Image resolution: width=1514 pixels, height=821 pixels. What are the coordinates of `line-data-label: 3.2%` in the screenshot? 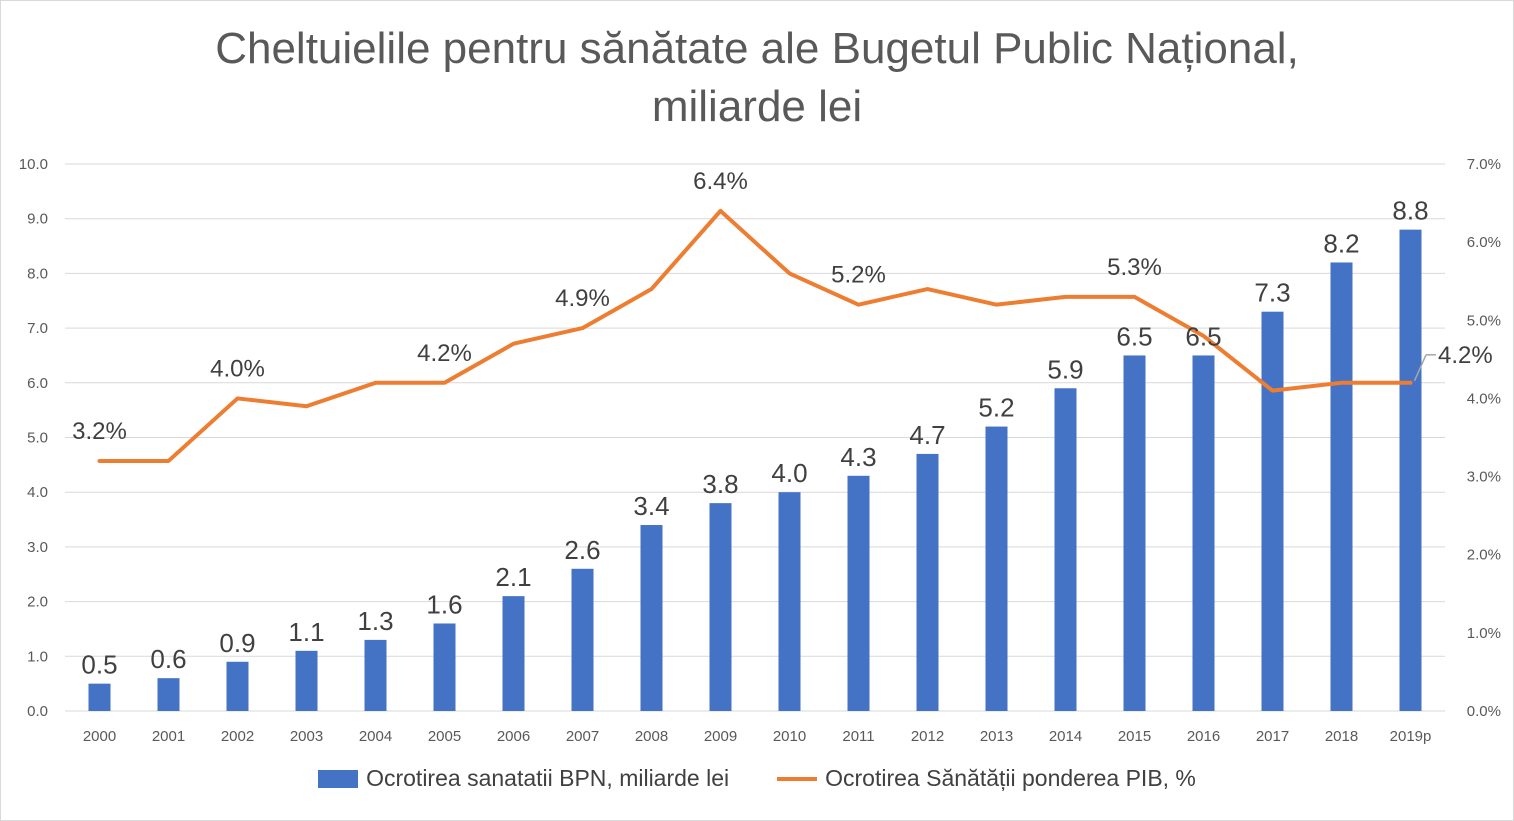 It's located at (99, 431).